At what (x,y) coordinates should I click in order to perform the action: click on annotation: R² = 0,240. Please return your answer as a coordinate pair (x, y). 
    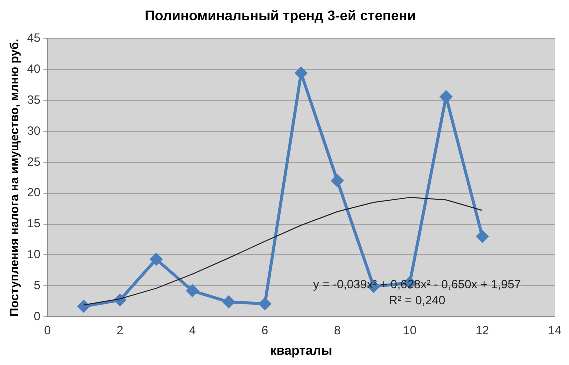
    Looking at the image, I should click on (417, 301).